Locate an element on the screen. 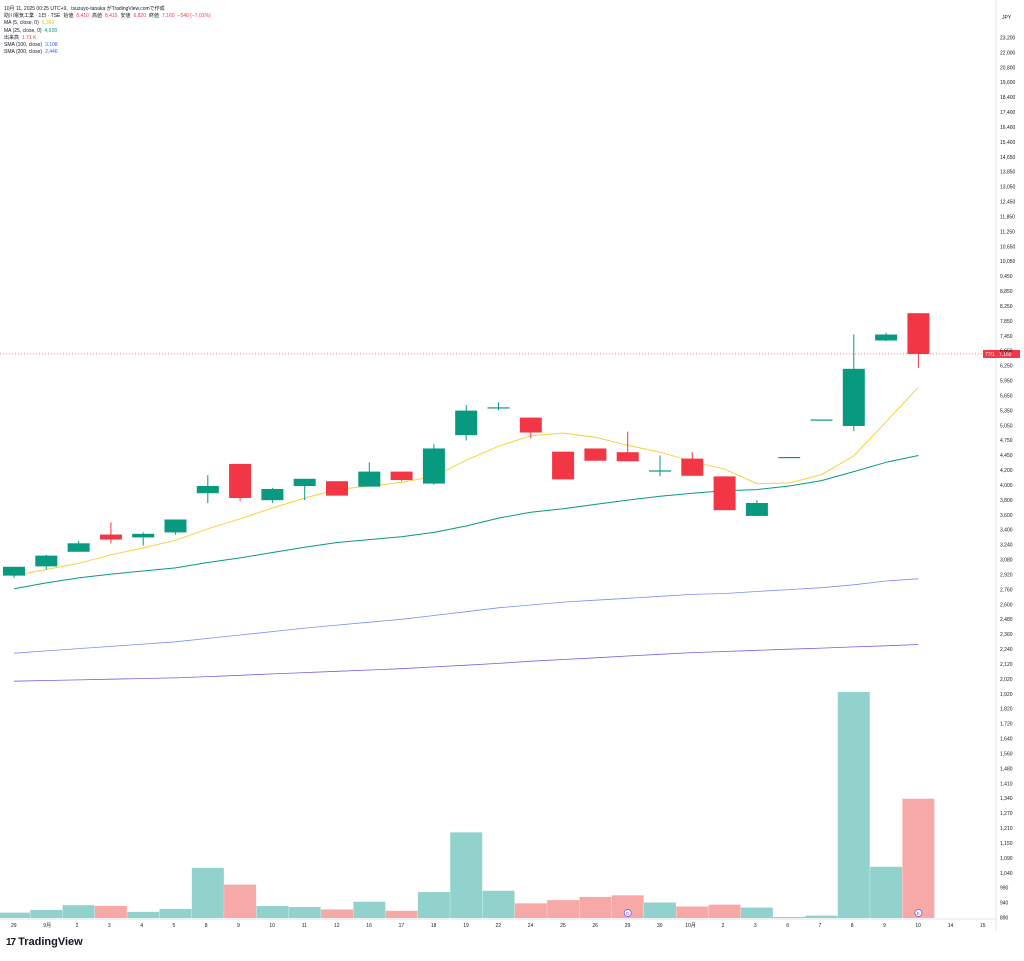 This screenshot has height=961, width=1024. price-tick-label: 1,210 is located at coordinates (1006, 829).